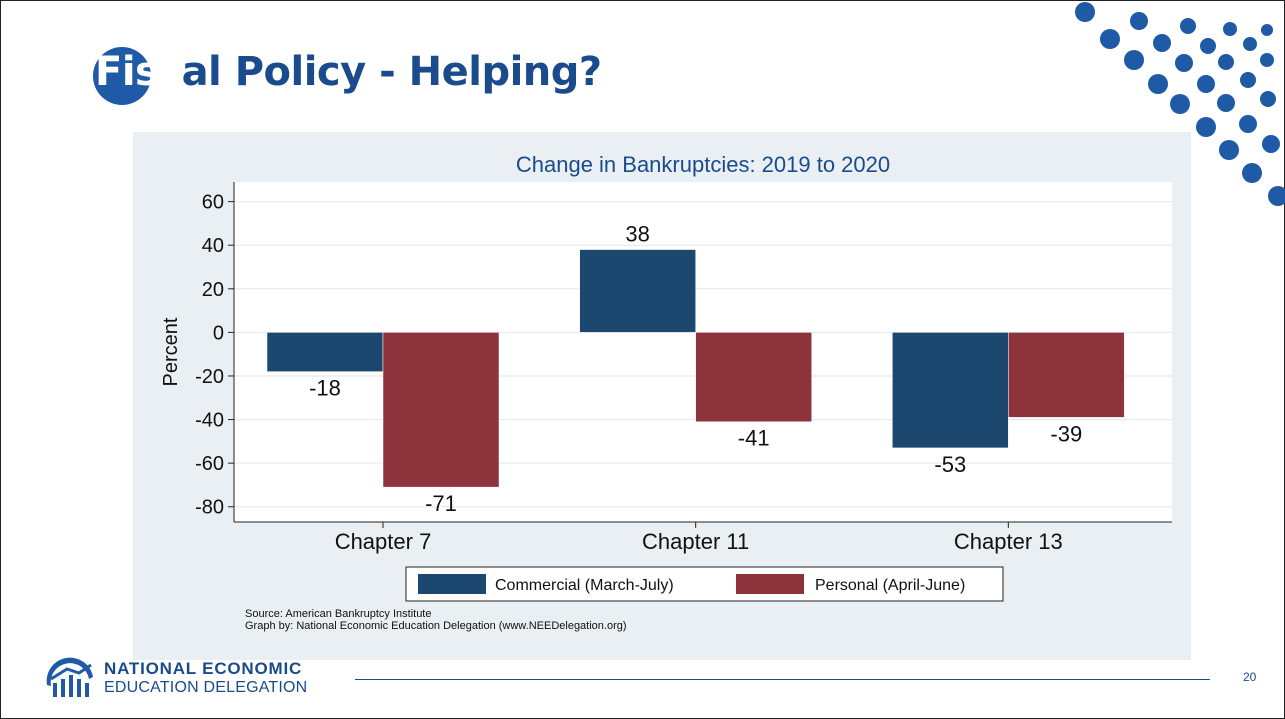 The width and height of the screenshot is (1285, 719). What do you see at coordinates (441, 503) in the screenshot?
I see `data-label: -71` at bounding box center [441, 503].